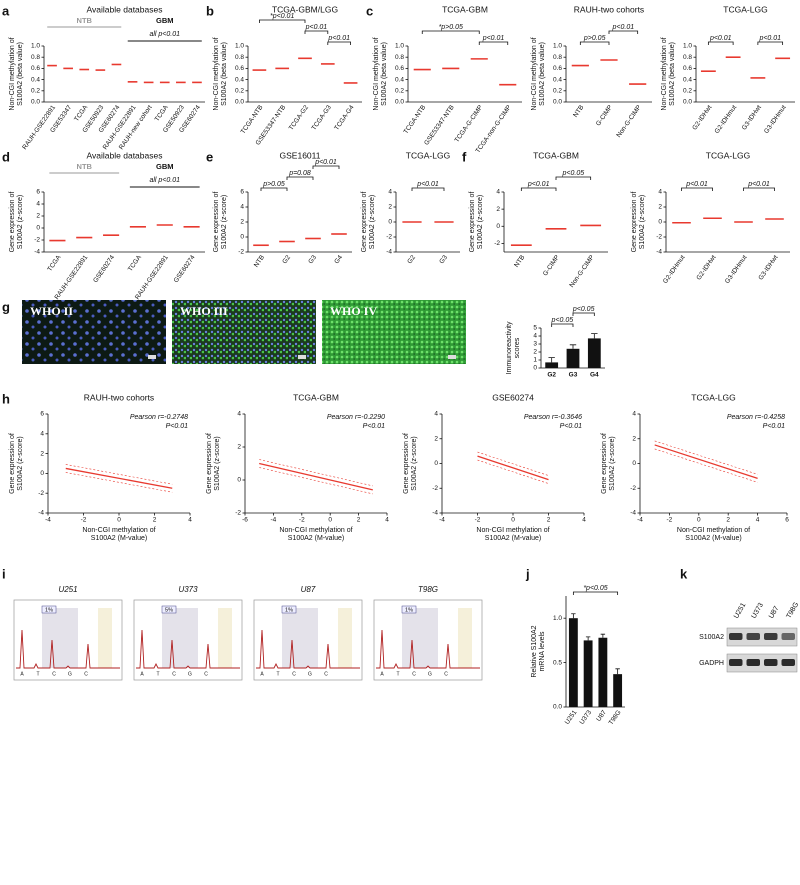  Describe the element at coordinates (305, 9) in the screenshot. I see `plot-title: TCGA-GBM/LGG` at that location.